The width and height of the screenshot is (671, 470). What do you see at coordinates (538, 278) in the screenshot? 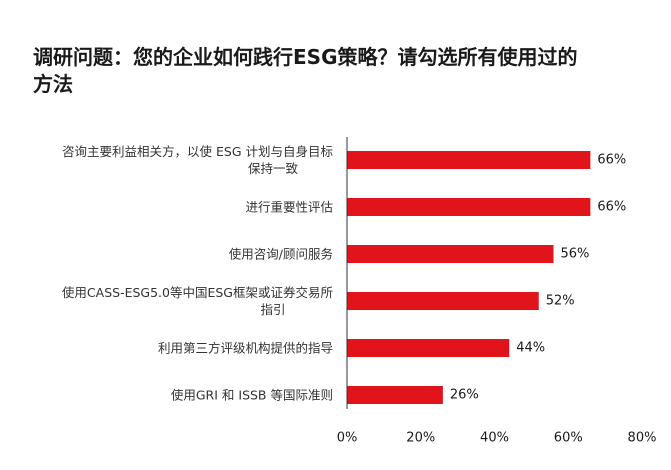
I see `data-labels-layer: 66% 66% 56% 52% 44% 26%` at bounding box center [538, 278].